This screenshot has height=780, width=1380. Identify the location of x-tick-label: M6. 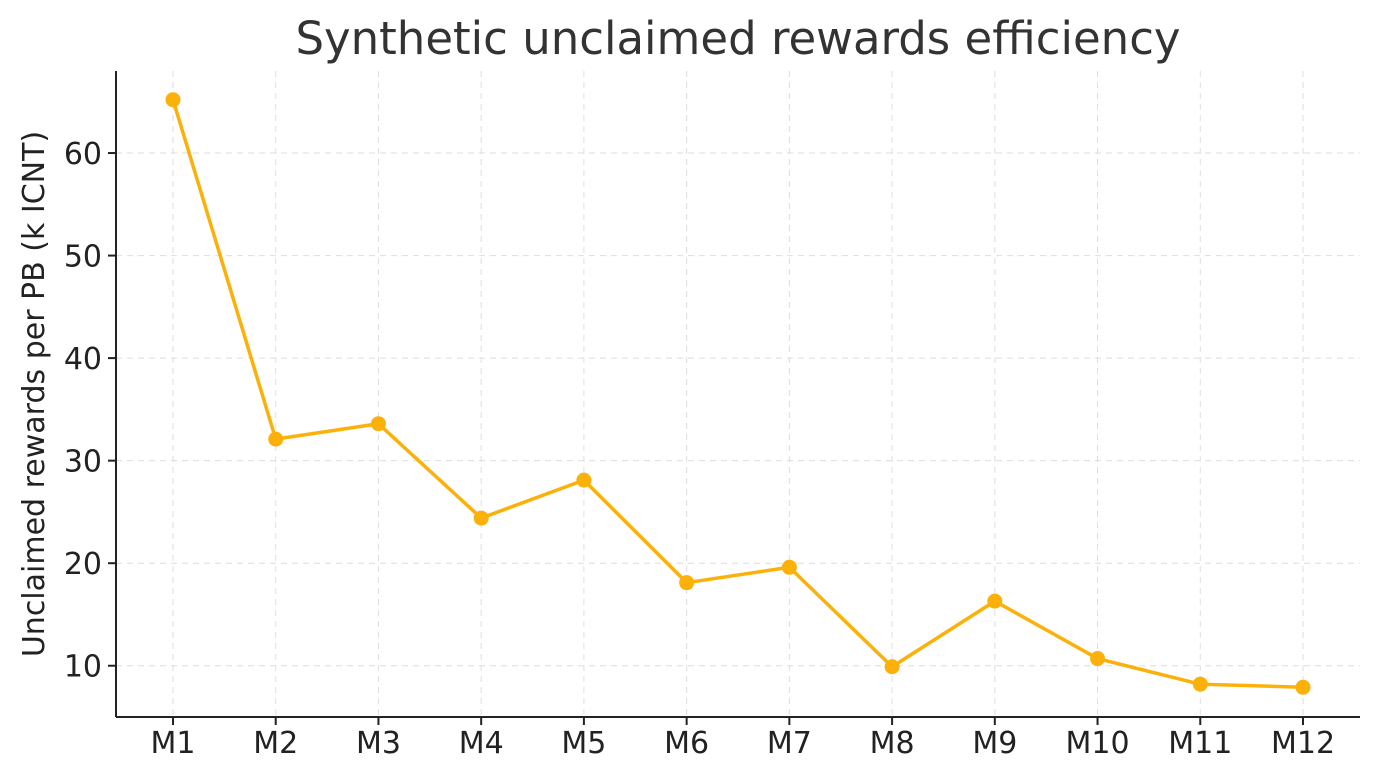
(686, 743).